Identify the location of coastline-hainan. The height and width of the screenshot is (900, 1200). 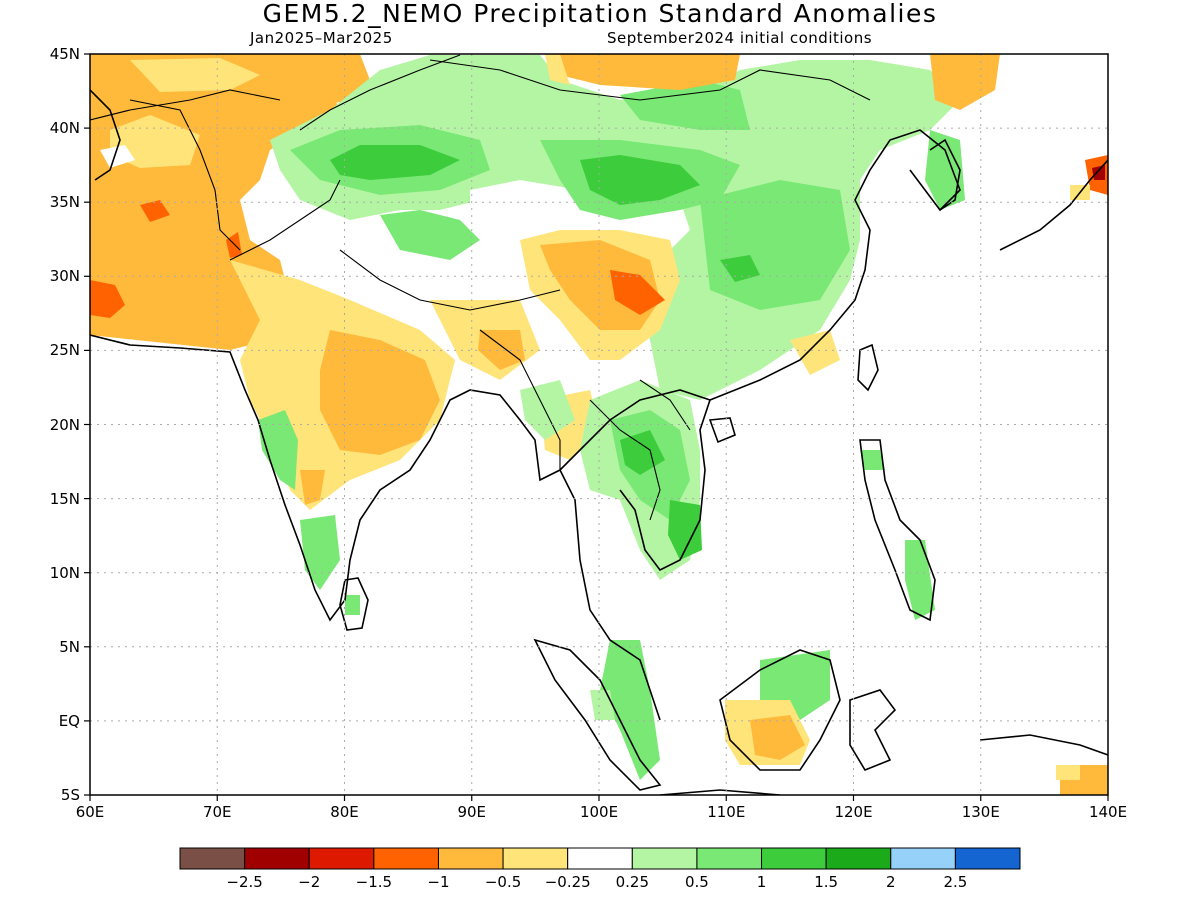
(722, 430).